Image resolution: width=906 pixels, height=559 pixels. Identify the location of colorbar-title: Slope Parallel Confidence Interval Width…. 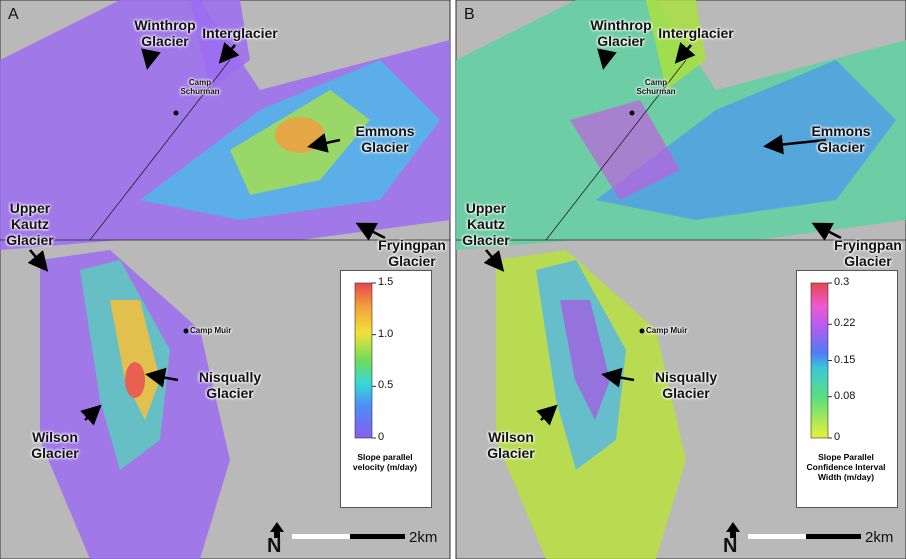
(846, 467).